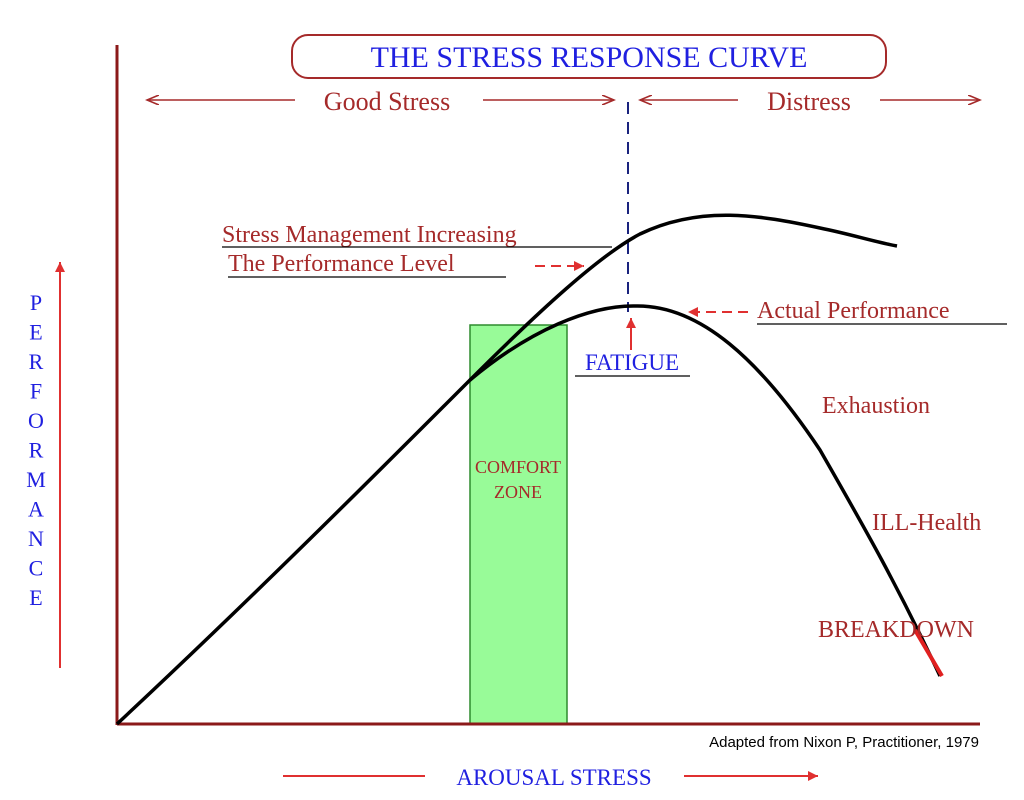  Describe the element at coordinates (36, 538) in the screenshot. I see `y-axis-label-letter: N` at that location.